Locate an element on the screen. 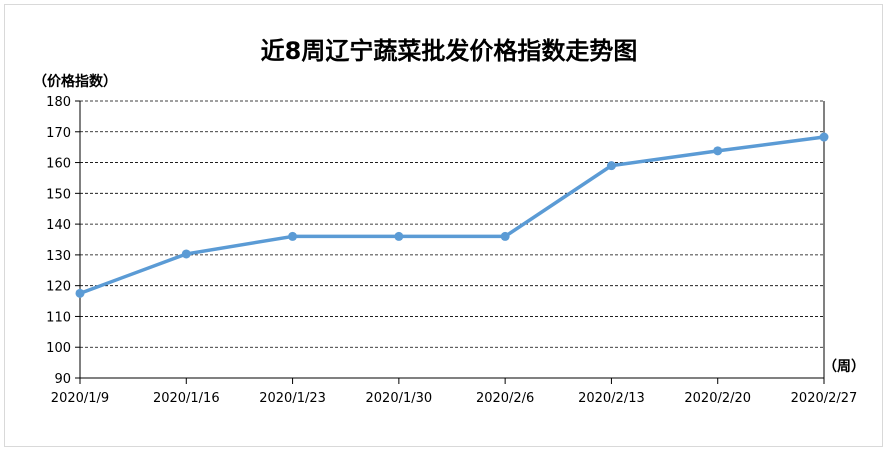  y-tick-label: 150 is located at coordinates (58, 194).